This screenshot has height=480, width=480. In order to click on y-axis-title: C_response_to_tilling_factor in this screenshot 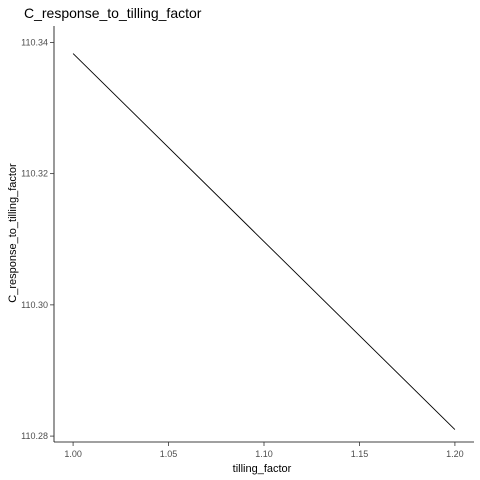, I will do `click(13, 233)`.